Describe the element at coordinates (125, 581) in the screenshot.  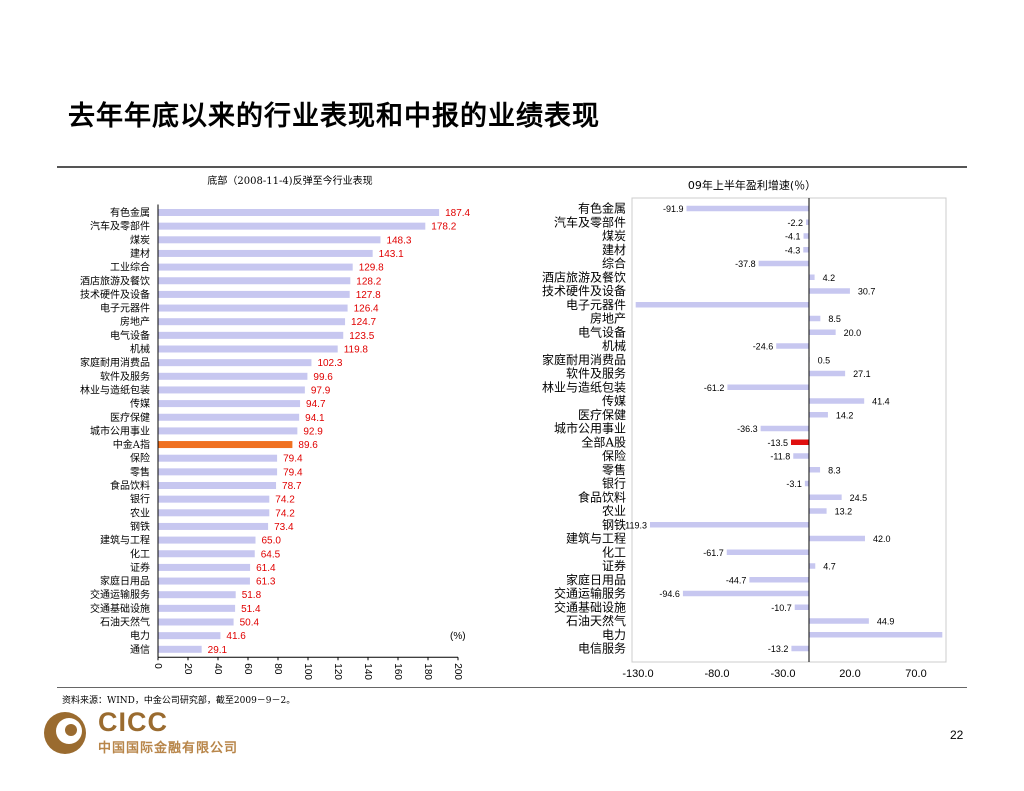
I see `left-category-label: 家庭日用品` at that location.